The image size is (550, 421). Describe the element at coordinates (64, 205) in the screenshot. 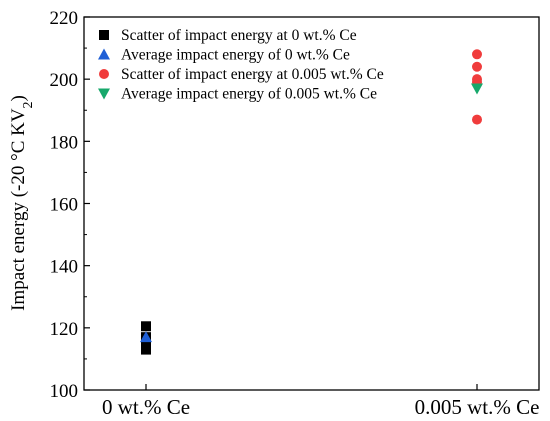

I see `y-tick-label: 160` at that location.